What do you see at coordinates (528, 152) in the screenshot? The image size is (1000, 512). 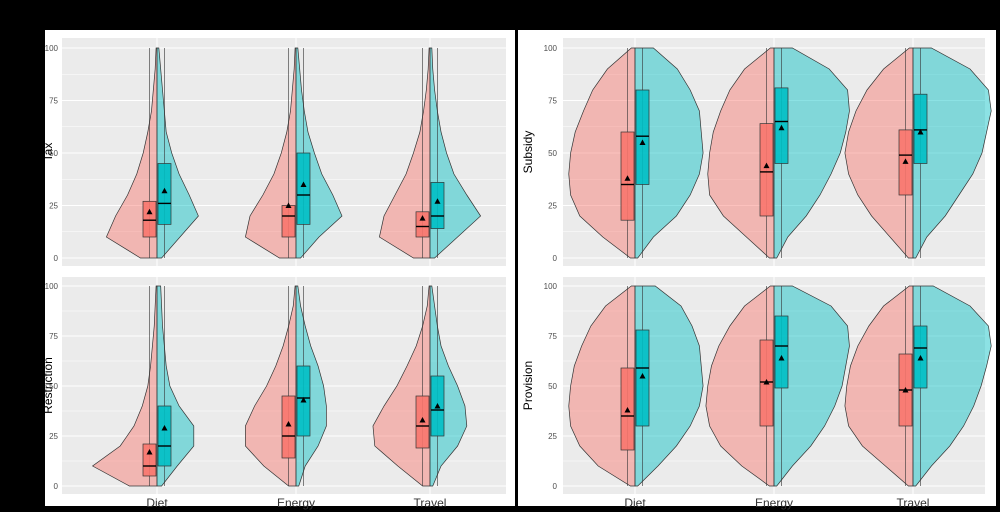 I see `y-axis-label: Subsidy` at bounding box center [528, 152].